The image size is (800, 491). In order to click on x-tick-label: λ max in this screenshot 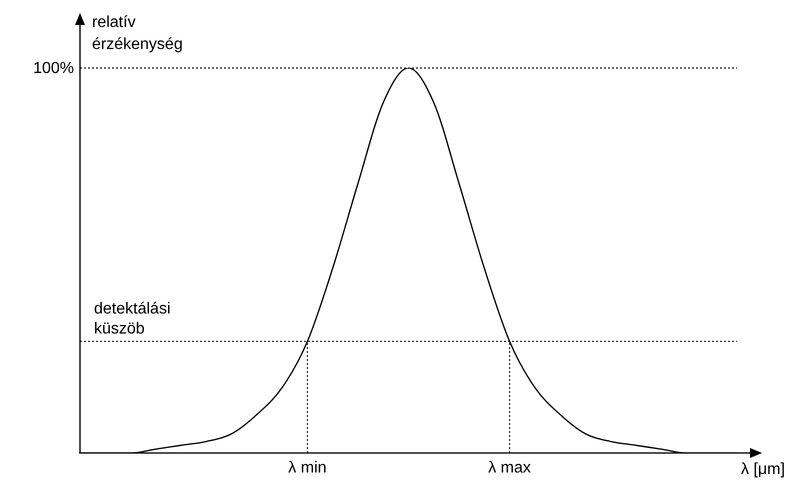, I will do `click(509, 467)`.